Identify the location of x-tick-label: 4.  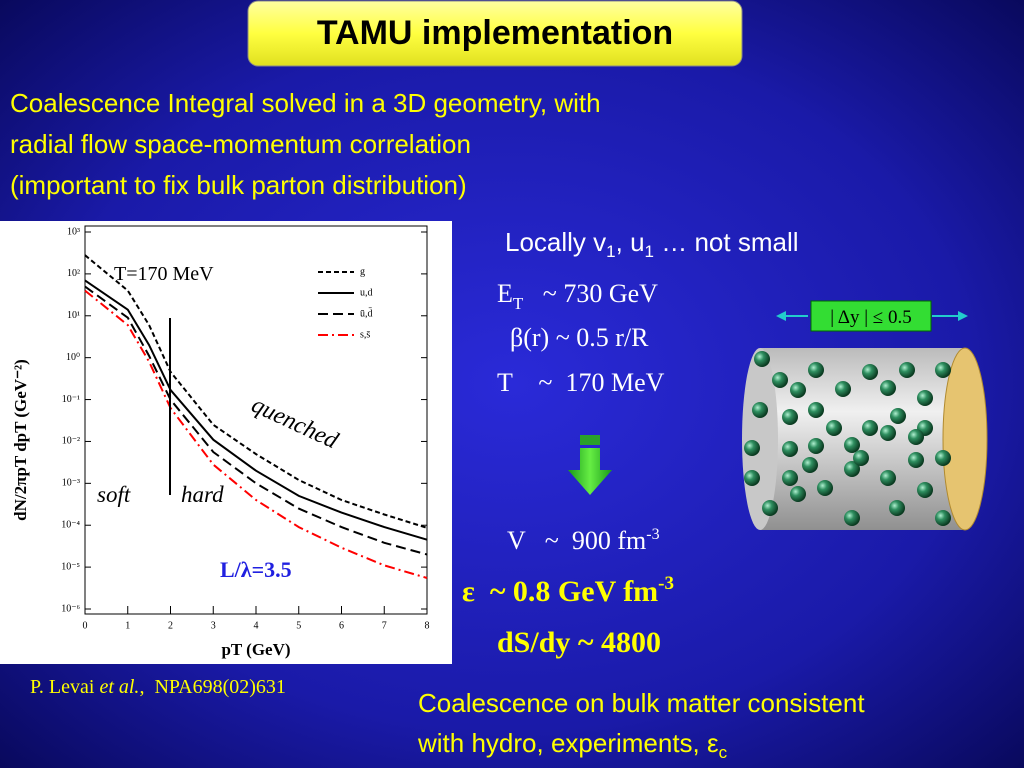
(256, 625).